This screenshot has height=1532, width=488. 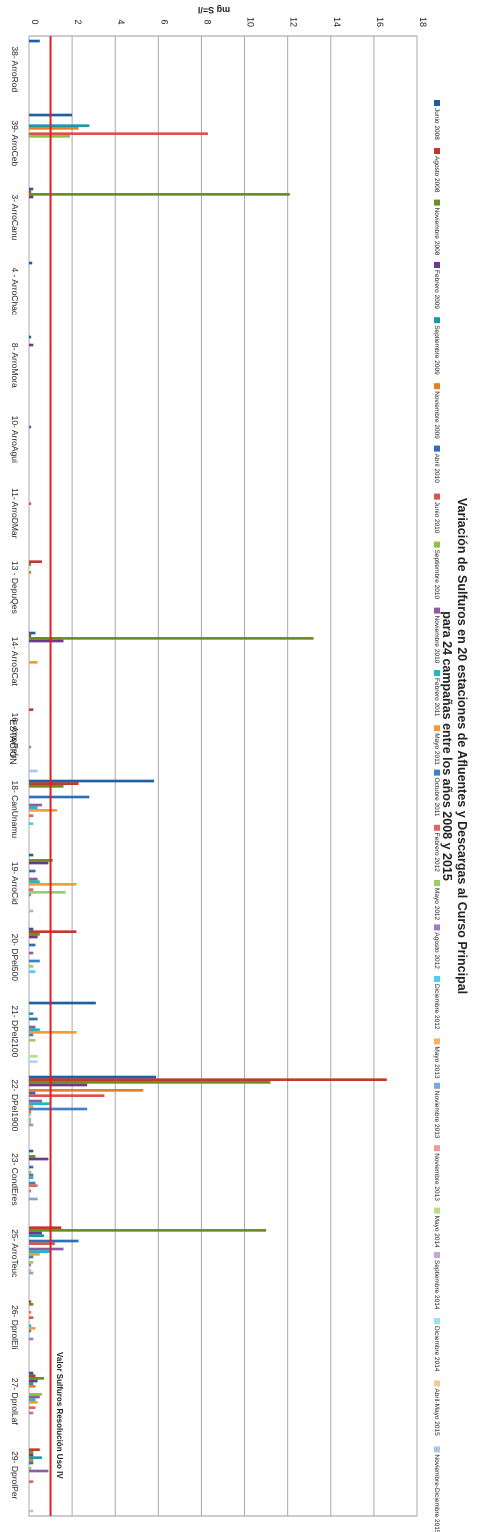 I want to click on legend-label: Noviembre 2009, so click(x=436, y=415).